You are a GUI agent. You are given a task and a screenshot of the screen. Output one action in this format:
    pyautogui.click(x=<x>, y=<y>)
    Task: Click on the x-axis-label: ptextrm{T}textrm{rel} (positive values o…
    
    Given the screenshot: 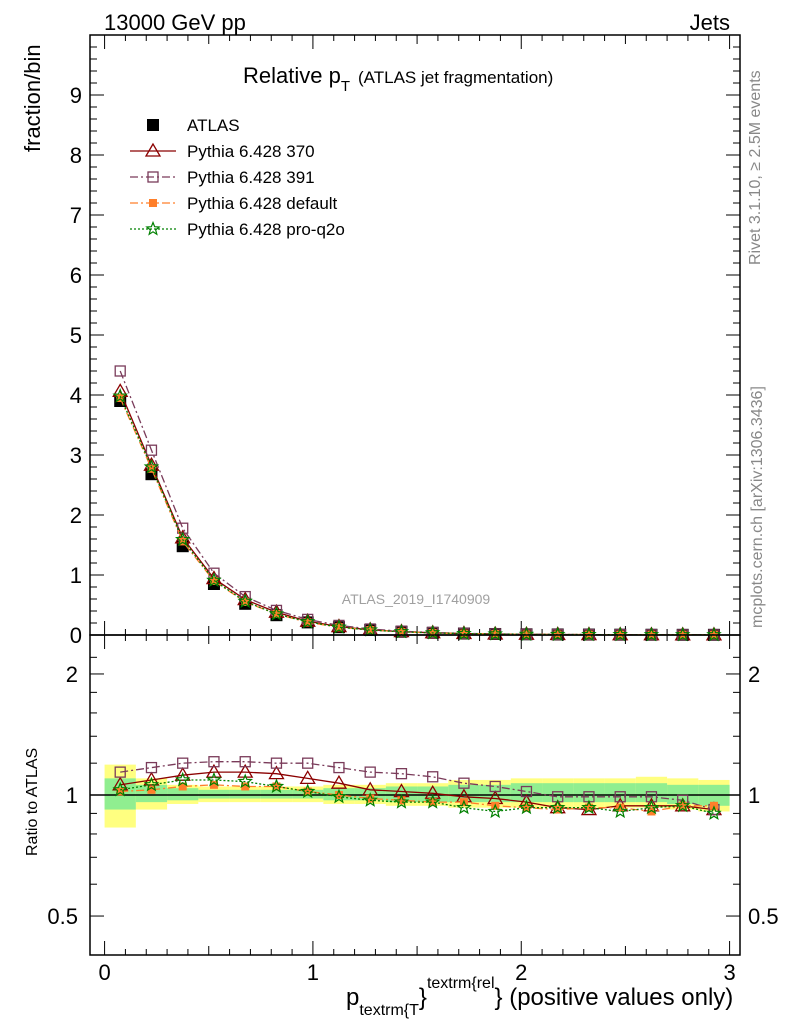 What is the action you would take?
    pyautogui.click(x=539, y=997)
    